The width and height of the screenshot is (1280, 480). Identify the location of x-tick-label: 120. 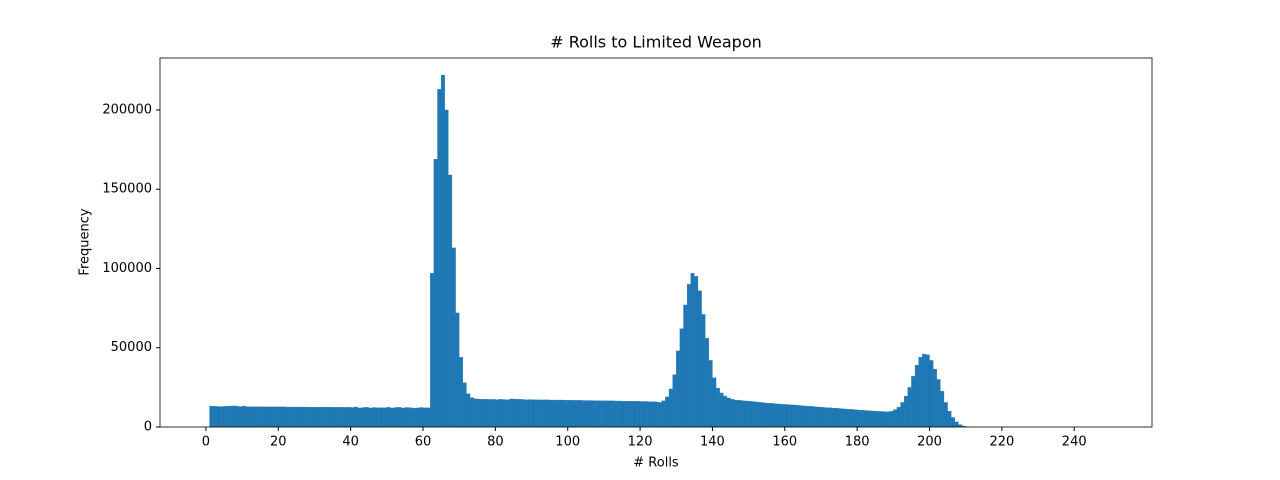
(640, 442).